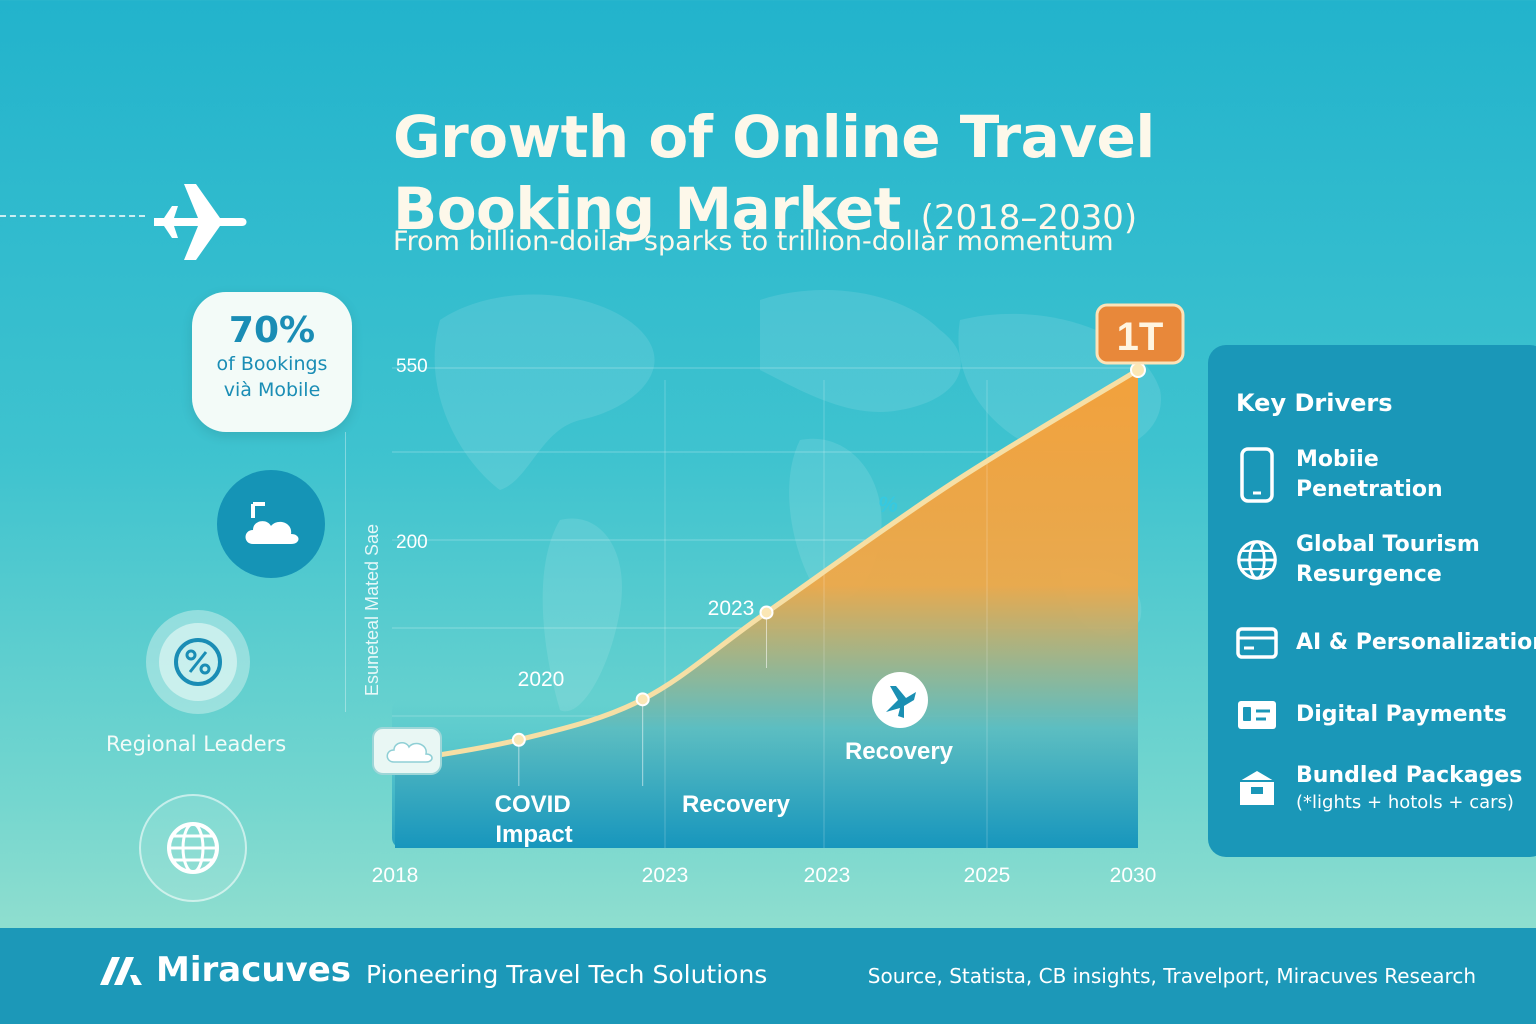 The image size is (1536, 1024). I want to click on driver-label: Bundled Packages, so click(1409, 775).